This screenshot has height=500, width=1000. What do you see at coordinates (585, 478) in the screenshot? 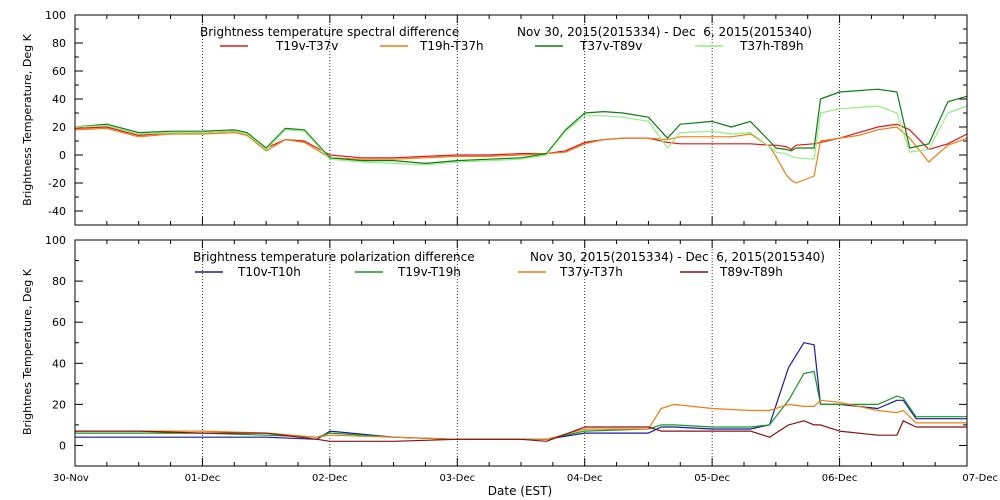
I see `x-tick-label: 04-Dec` at bounding box center [585, 478].